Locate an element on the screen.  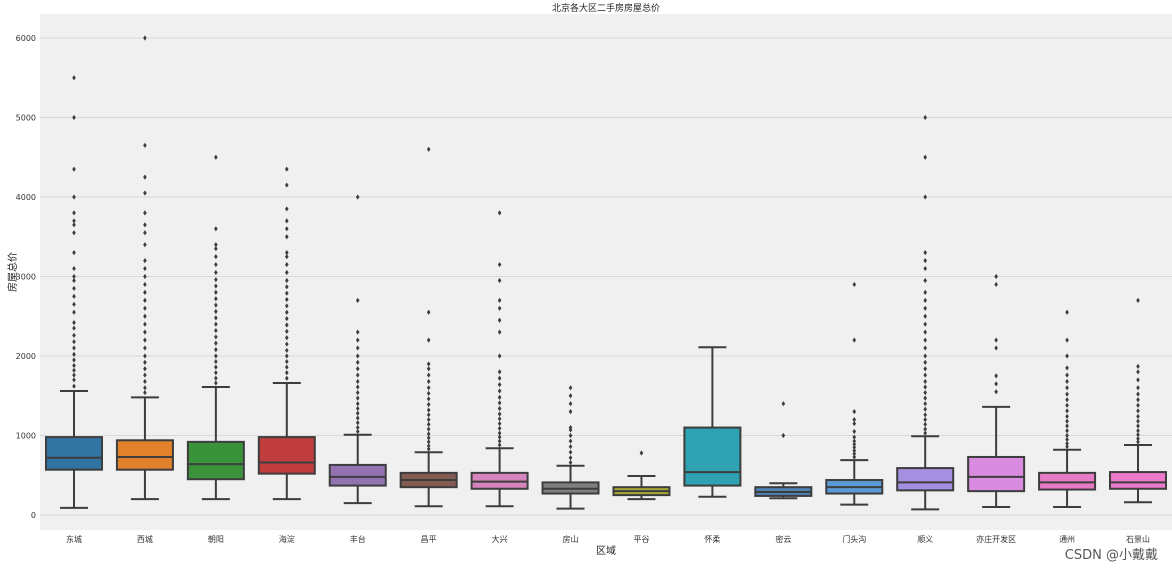
box-海淀 is located at coordinates (286, 333).